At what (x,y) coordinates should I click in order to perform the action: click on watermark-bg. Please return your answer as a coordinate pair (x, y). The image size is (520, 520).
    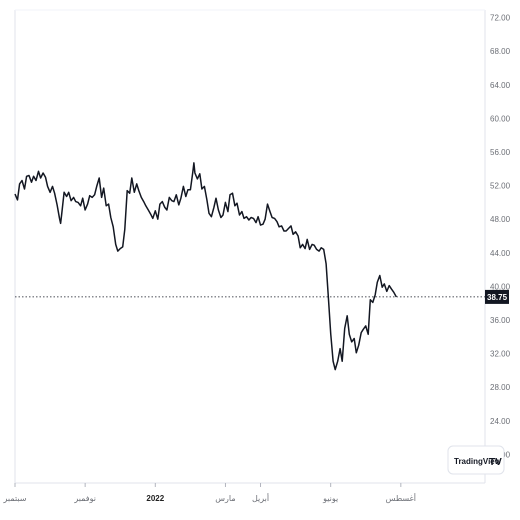
    Looking at the image, I should click on (476, 460).